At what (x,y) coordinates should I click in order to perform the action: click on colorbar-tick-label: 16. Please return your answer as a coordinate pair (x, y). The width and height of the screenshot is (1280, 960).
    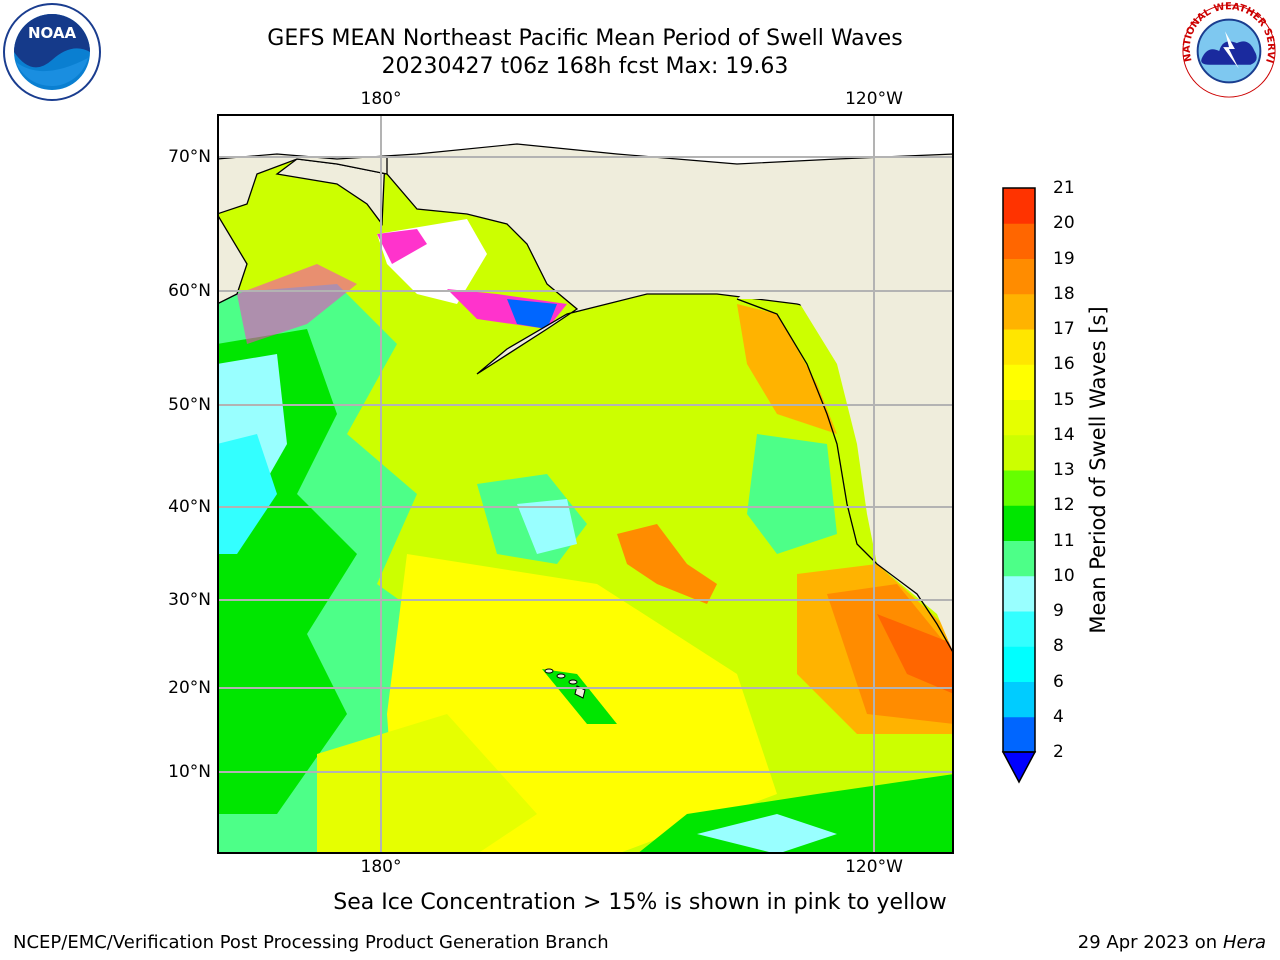
    Looking at the image, I should click on (1064, 364).